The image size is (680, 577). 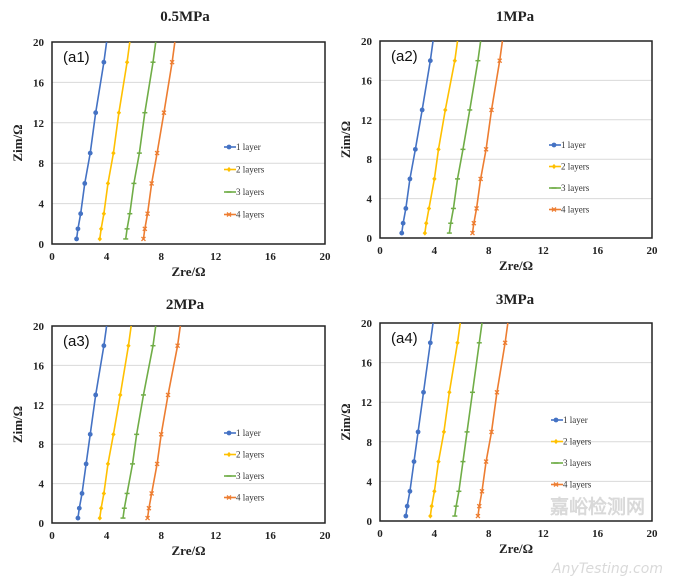 What do you see at coordinates (250, 498) in the screenshot?
I see `legend-label: 4 layers` at bounding box center [250, 498].